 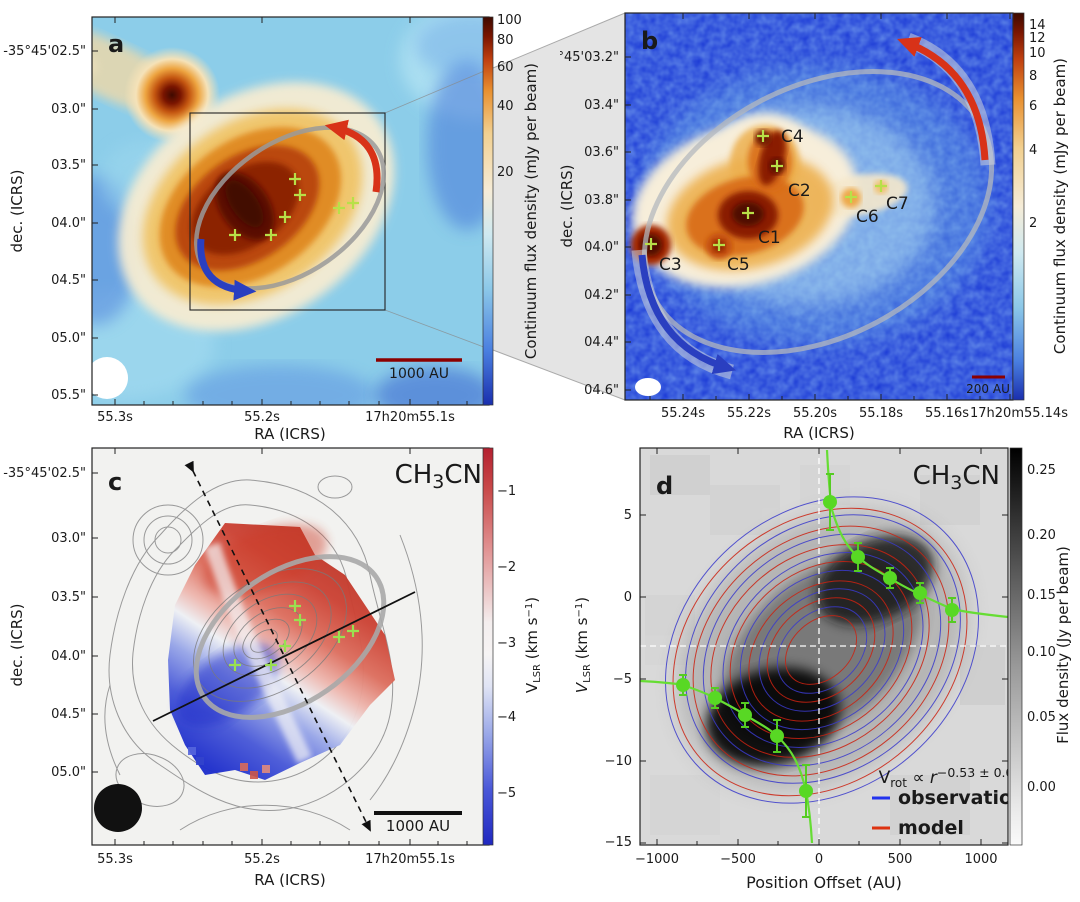 I want to click on y-tick-labels: 5 0 −5 −10 −15, so click(x=618, y=679).